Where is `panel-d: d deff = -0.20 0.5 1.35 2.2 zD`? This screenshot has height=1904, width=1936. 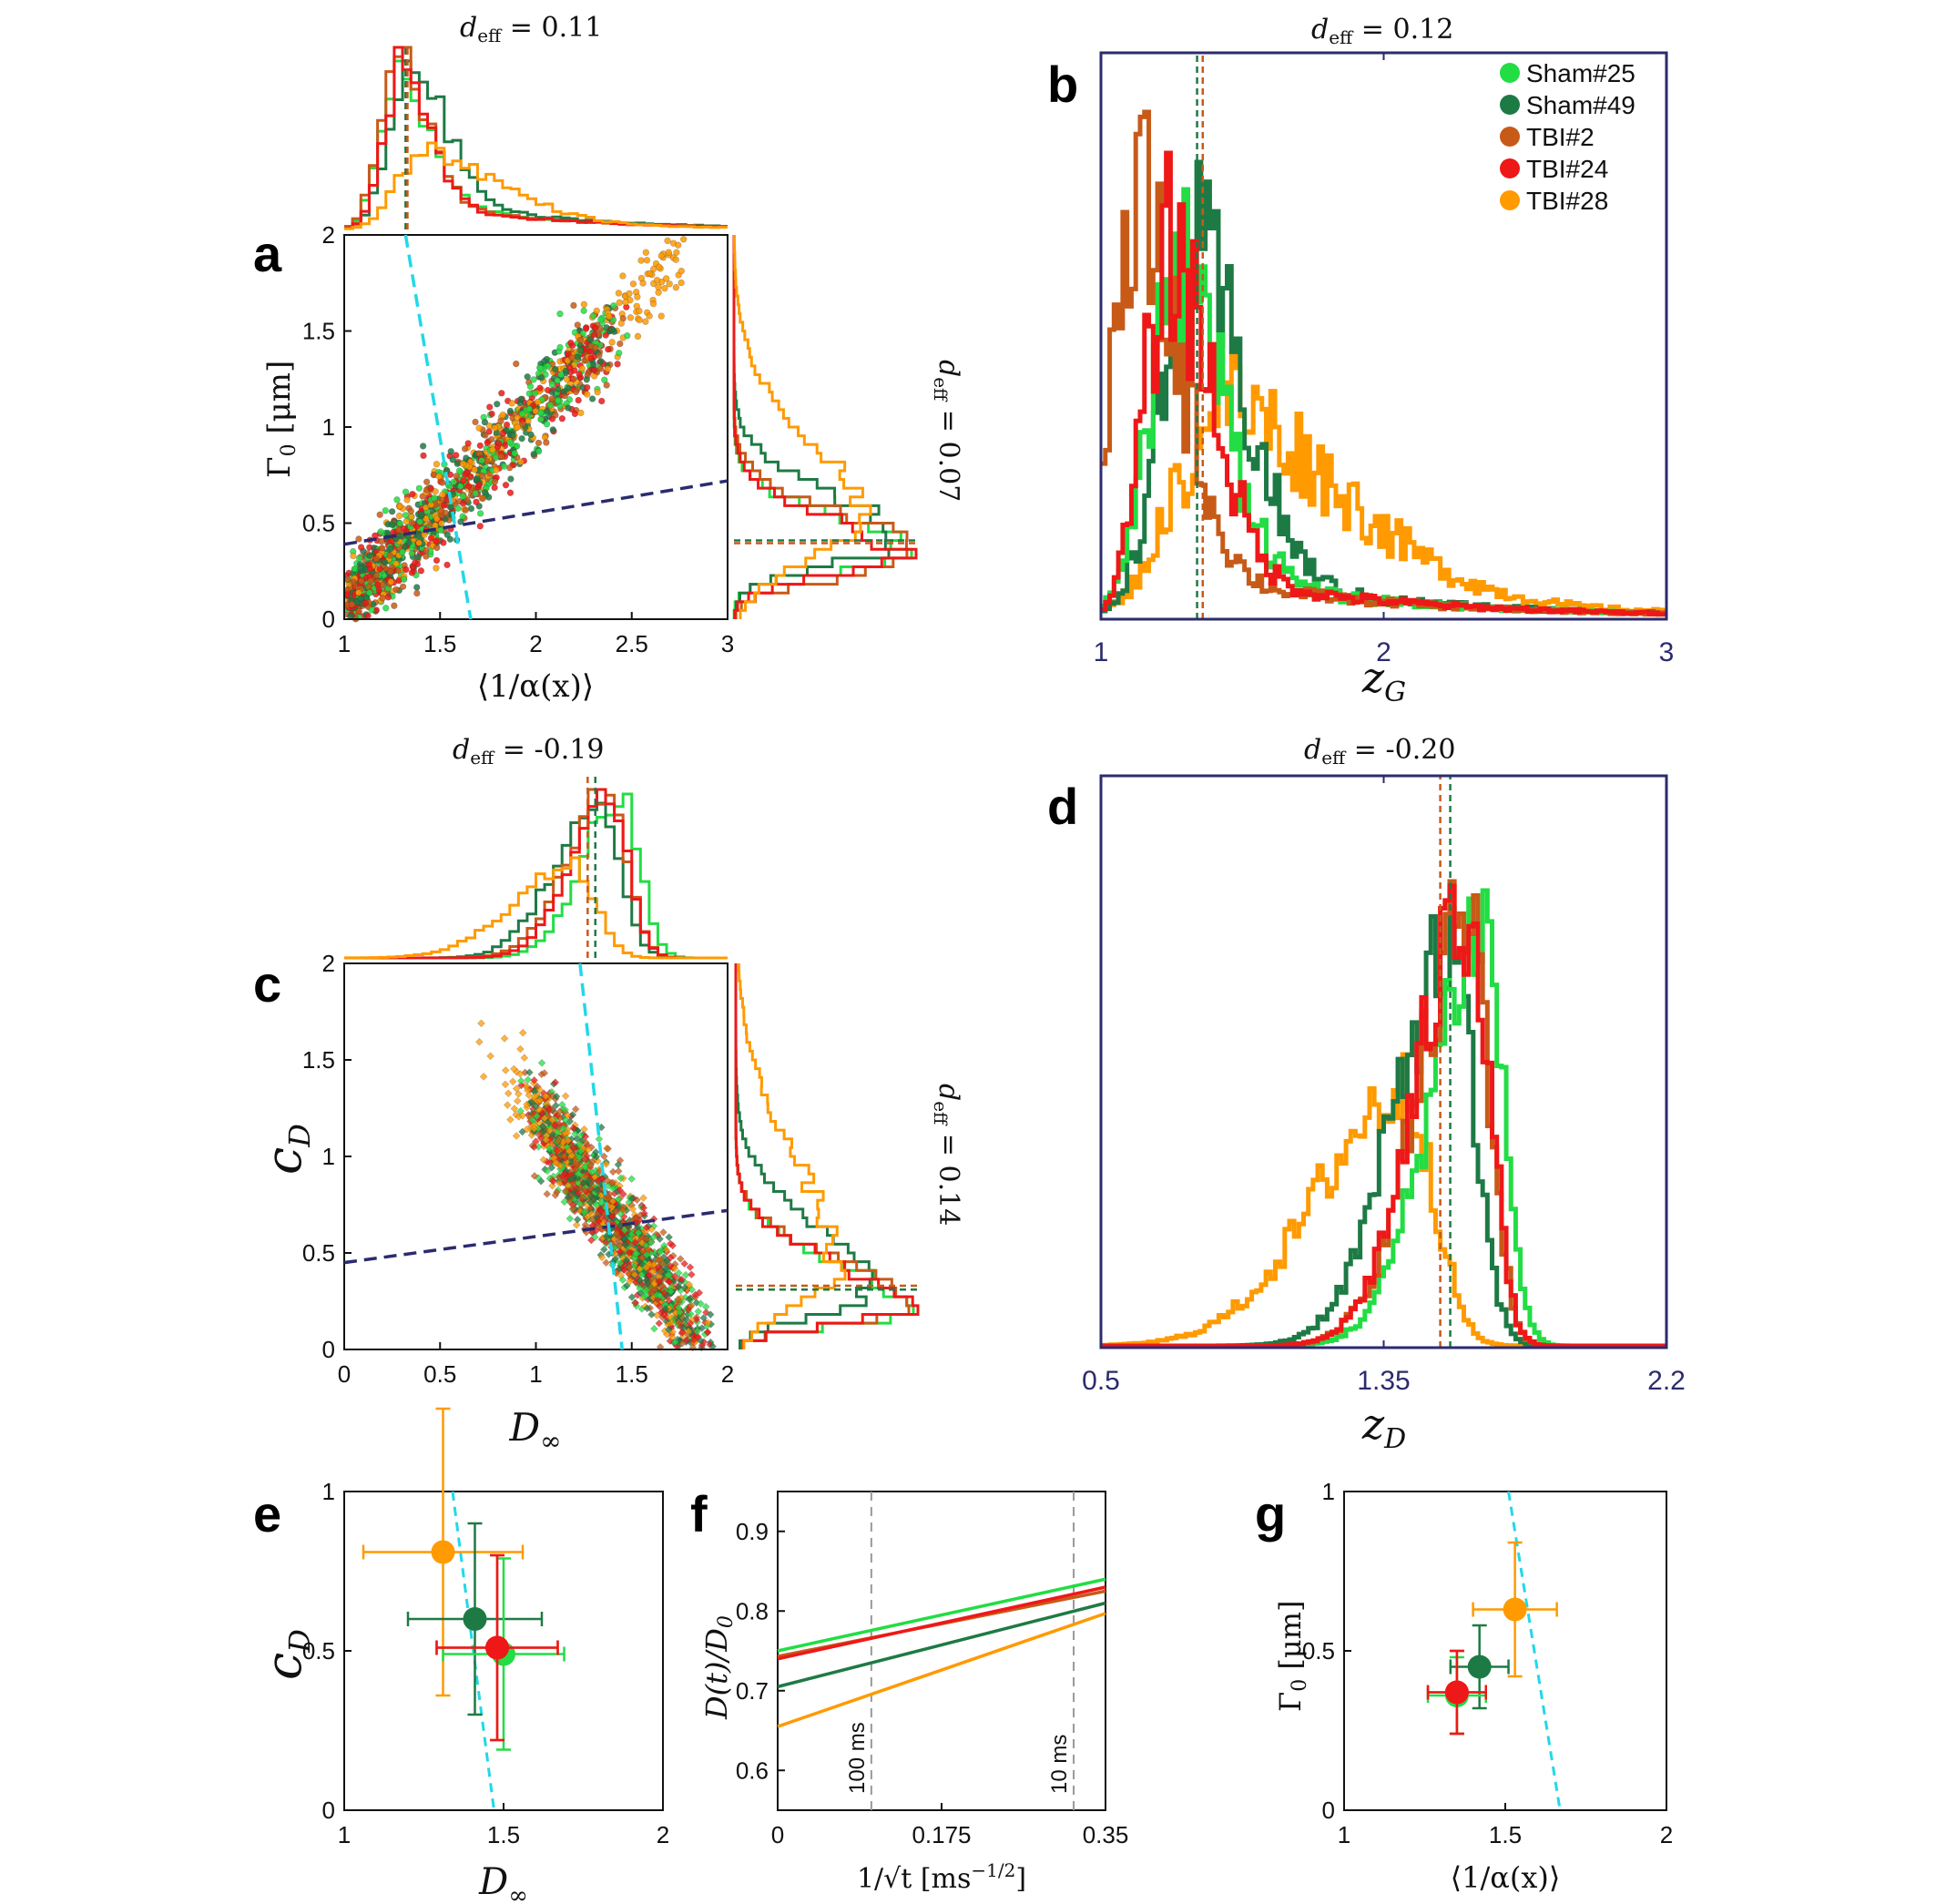
panel-d: d deff = -0.20 0.5 1.35 2.2 zD is located at coordinates (1366, 1094).